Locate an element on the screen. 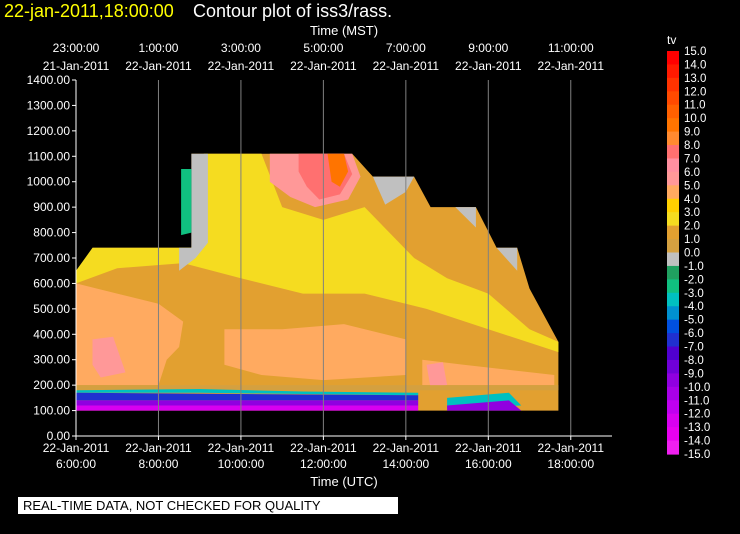 The image size is (740, 534). colorbar-tick-label: 2.0 is located at coordinates (692, 227).